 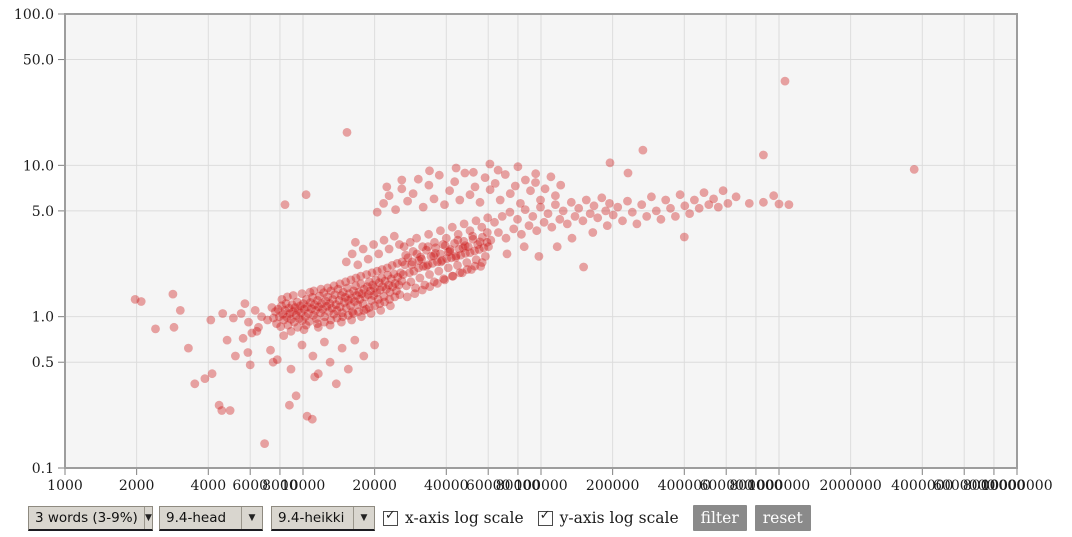 I want to click on x-log-checkbox: ✓, so click(x=390, y=516).